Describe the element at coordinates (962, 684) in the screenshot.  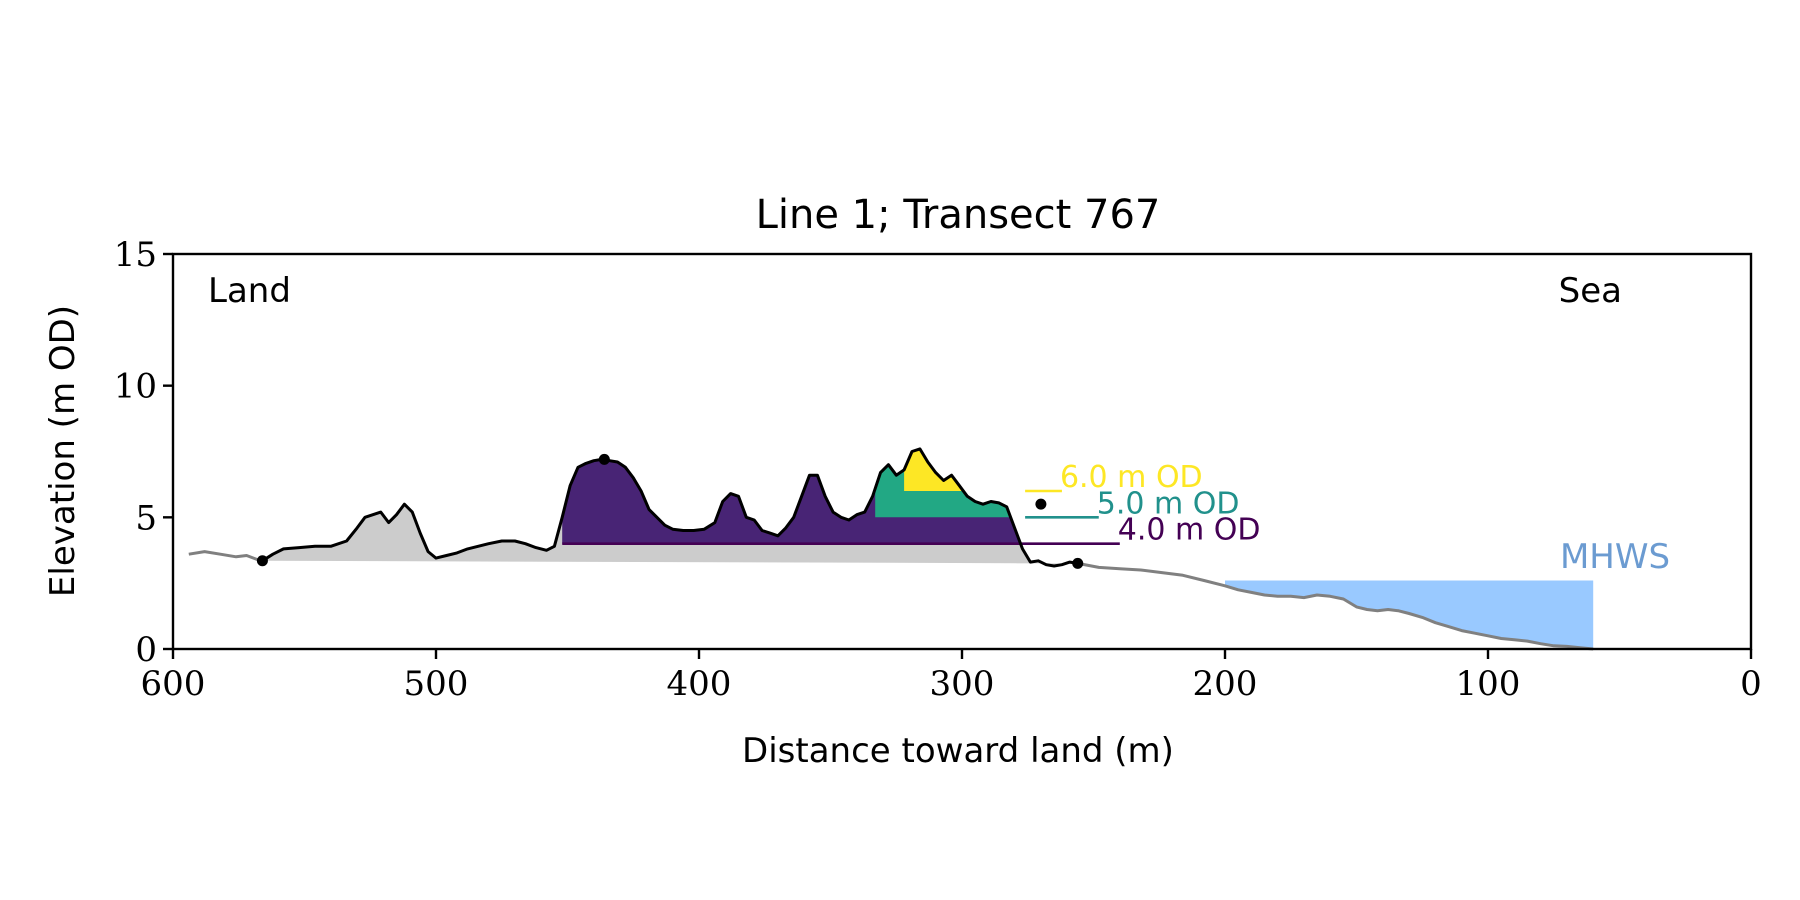
I see `x-tick-label: 300` at that location.